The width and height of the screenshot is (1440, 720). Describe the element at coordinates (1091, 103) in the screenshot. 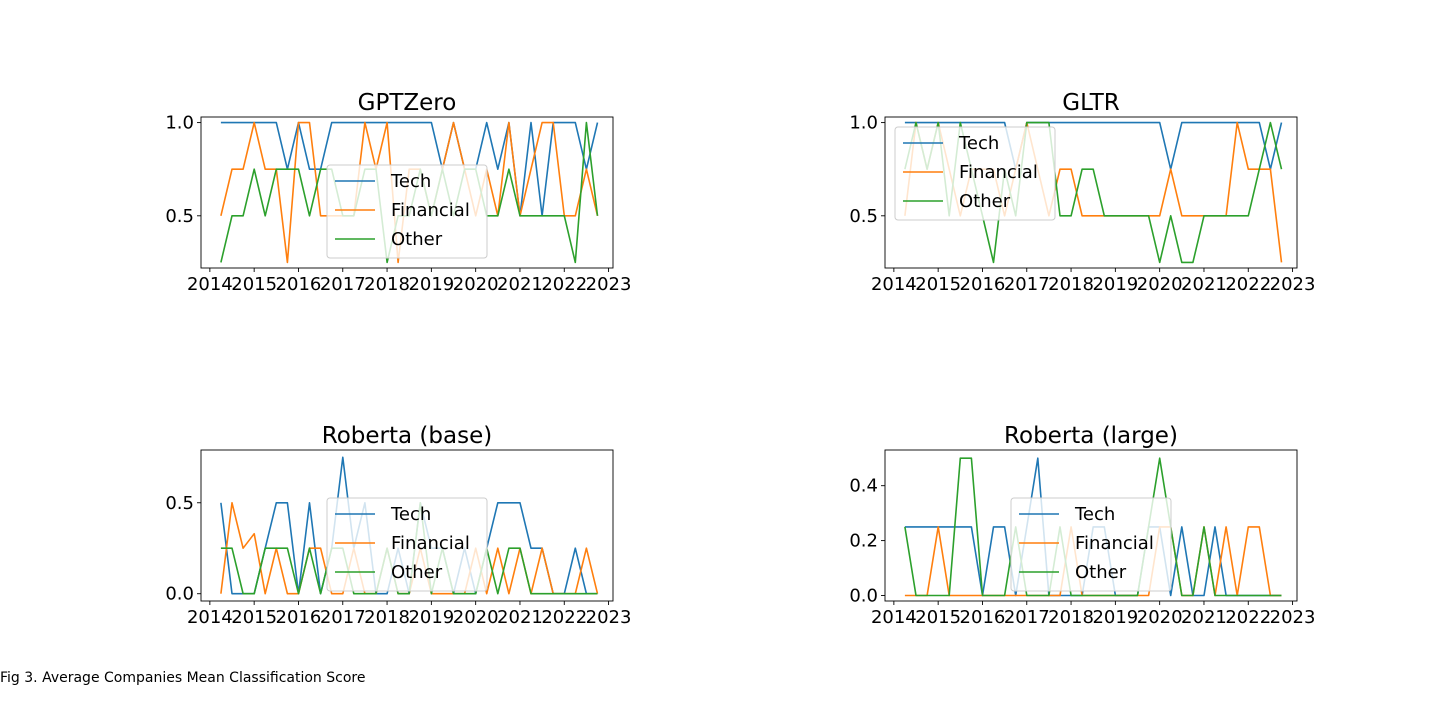

I see `subplot-title: GLTR` at that location.